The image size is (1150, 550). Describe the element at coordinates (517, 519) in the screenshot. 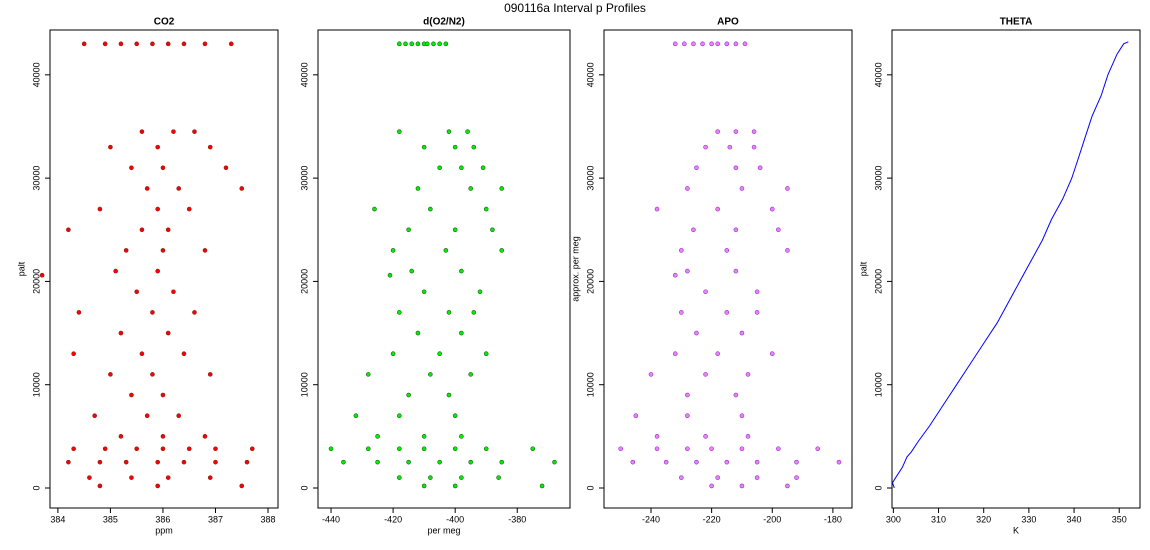

I see `x-tick-label: -380` at that location.